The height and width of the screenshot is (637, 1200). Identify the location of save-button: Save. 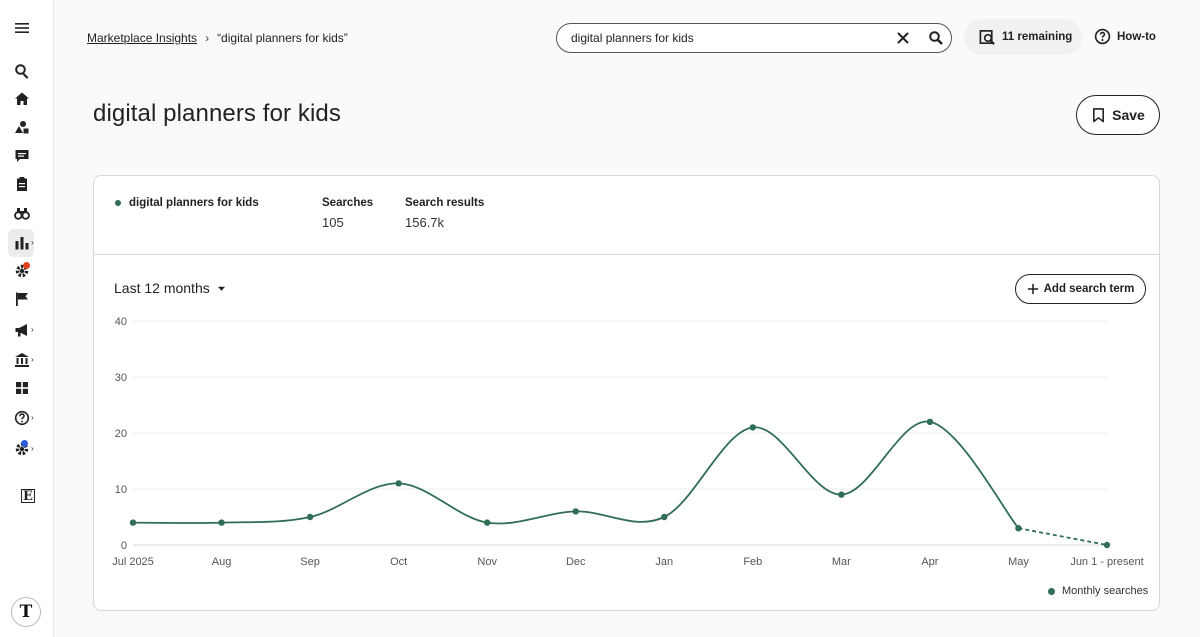
(1118, 115).